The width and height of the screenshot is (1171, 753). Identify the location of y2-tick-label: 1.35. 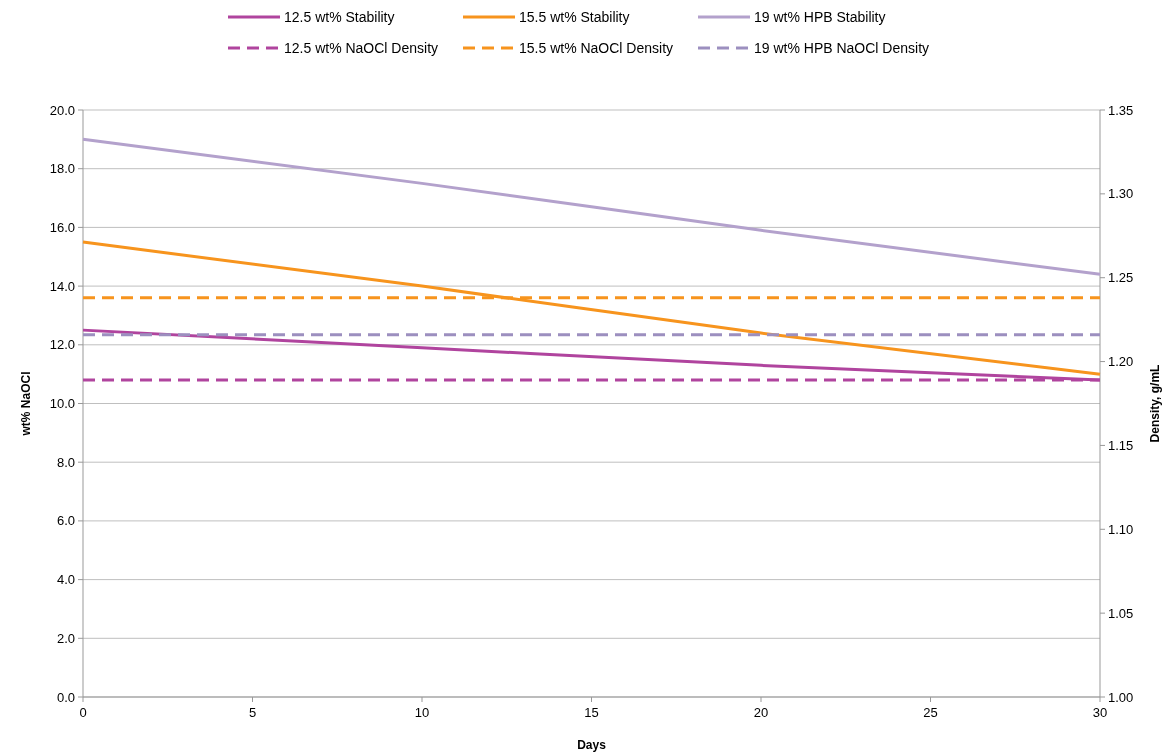
(1121, 110).